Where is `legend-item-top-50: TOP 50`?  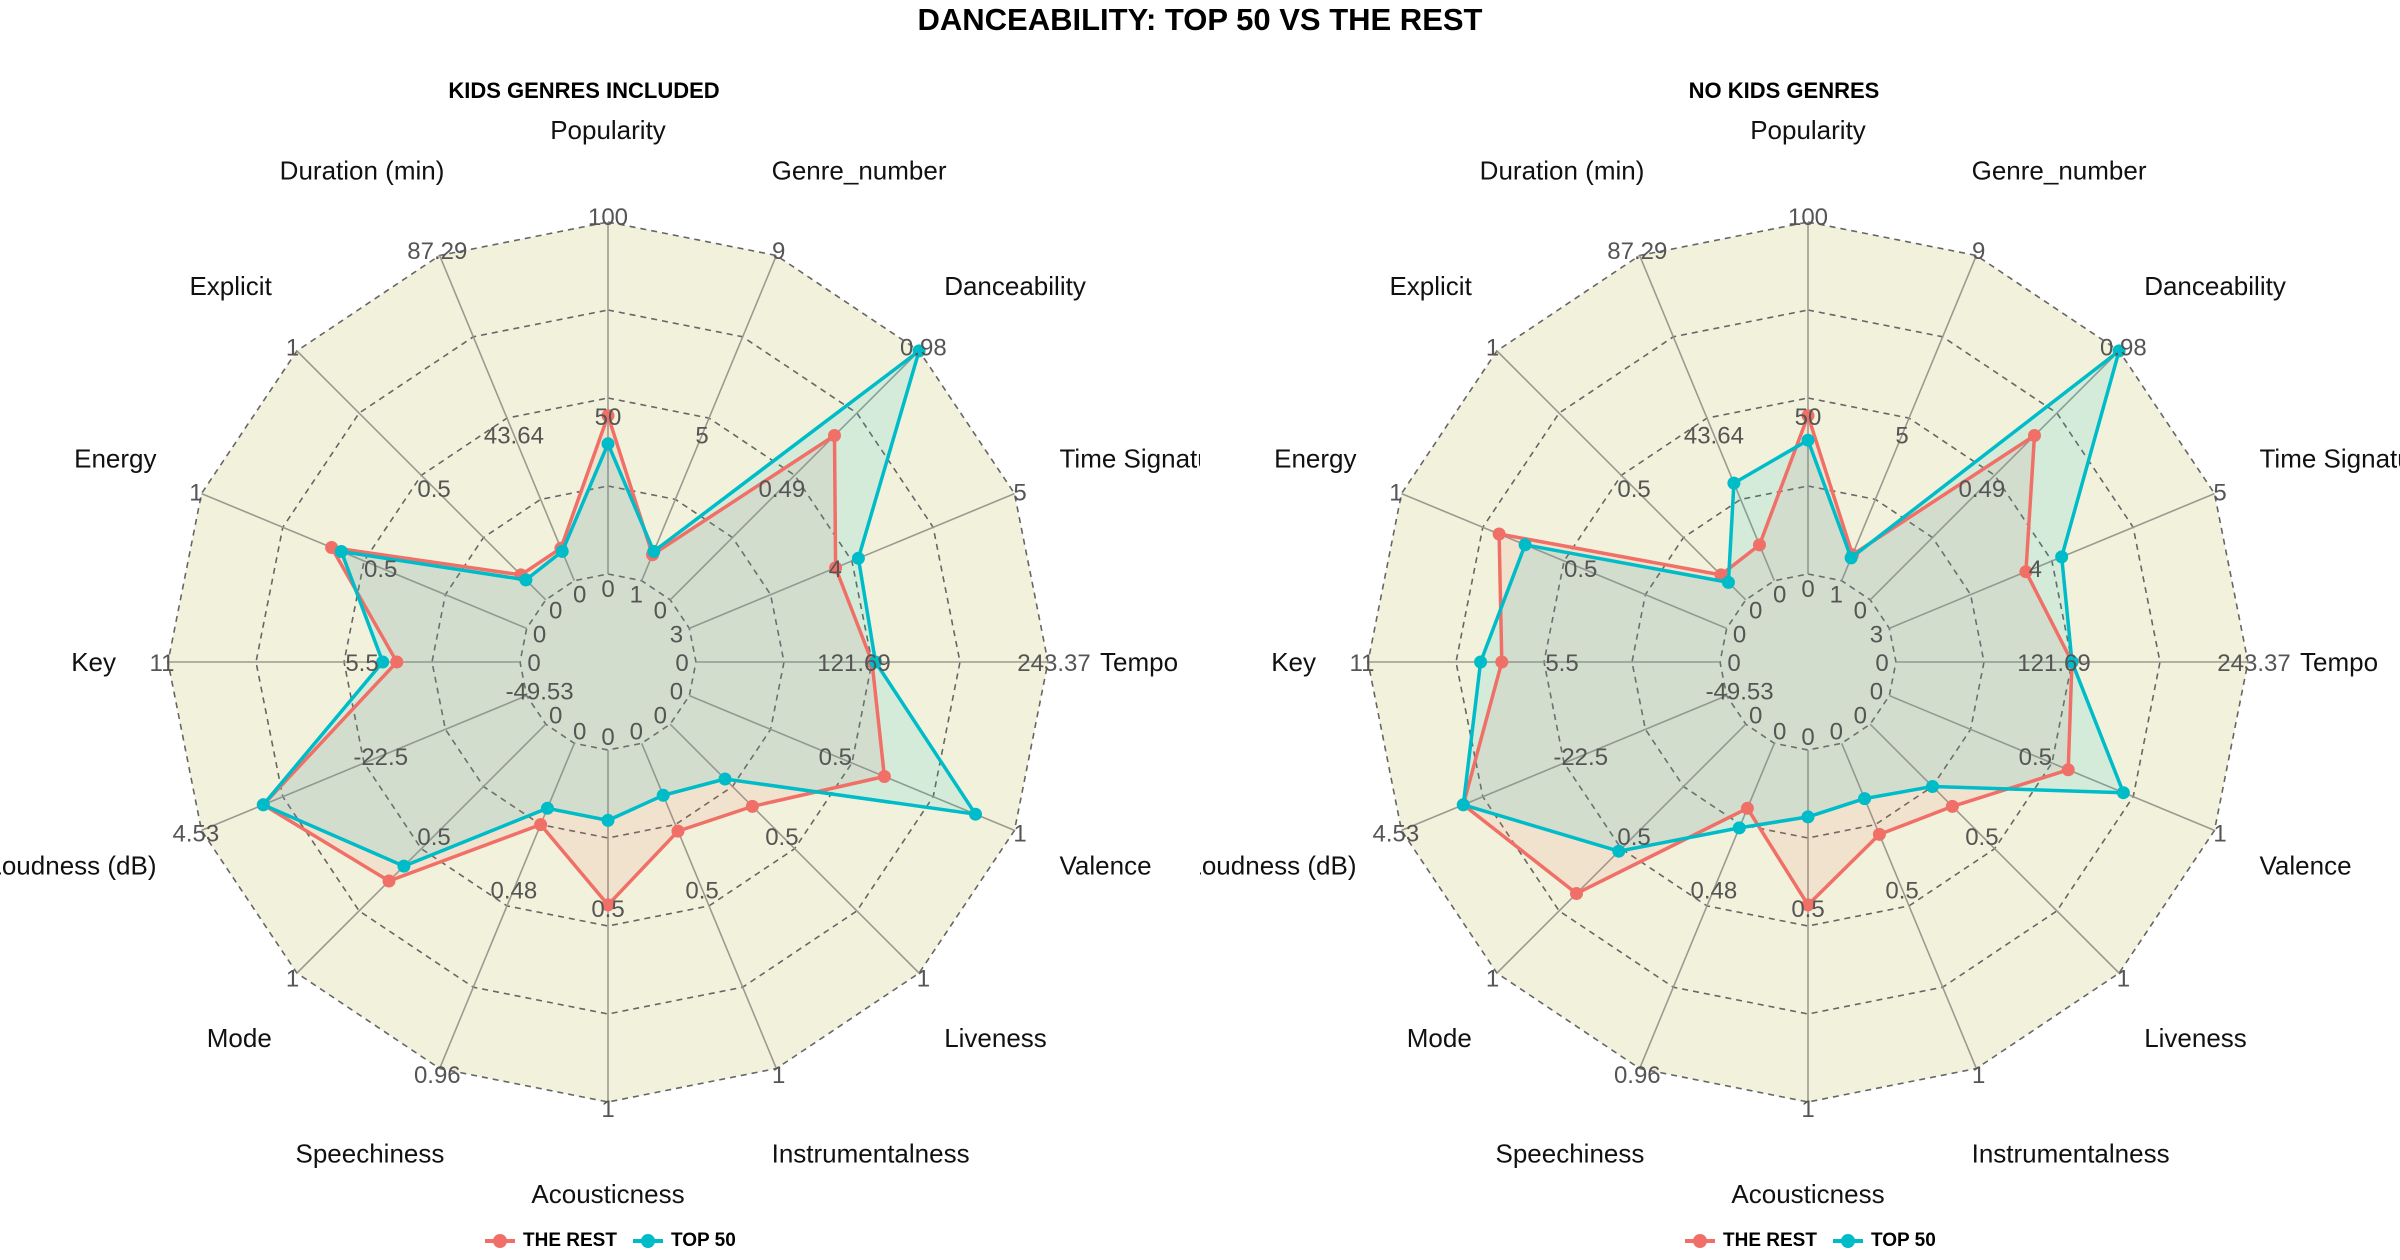
legend-item-top-50: TOP 50 is located at coordinates (684, 1241).